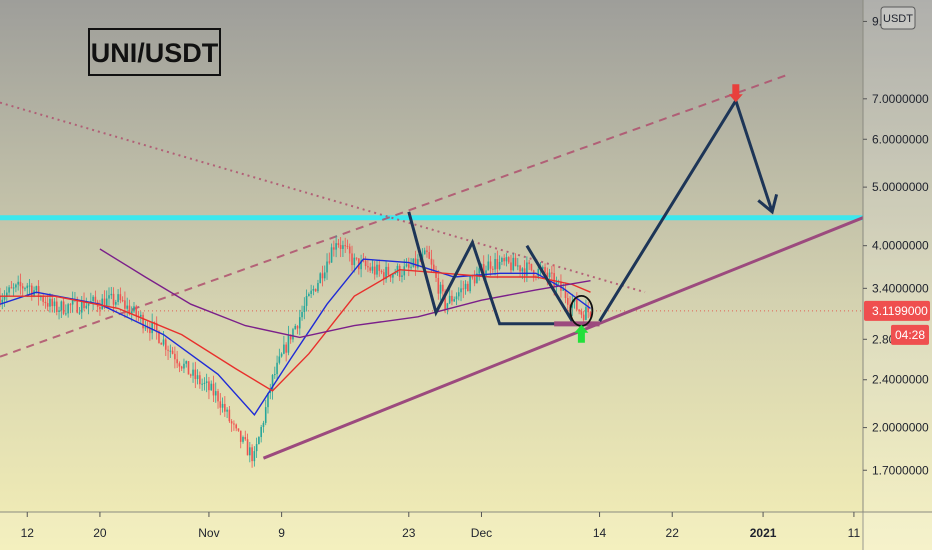 This screenshot has width=932, height=555. Describe the element at coordinates (549, 283) in the screenshot. I see `pattern-second-leg-line` at that location.